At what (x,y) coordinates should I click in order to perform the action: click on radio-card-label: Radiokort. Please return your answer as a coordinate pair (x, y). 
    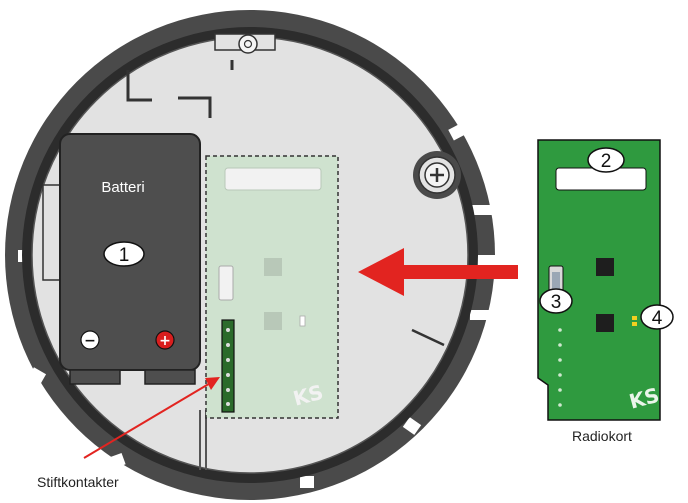
    Looking at the image, I should click on (602, 436).